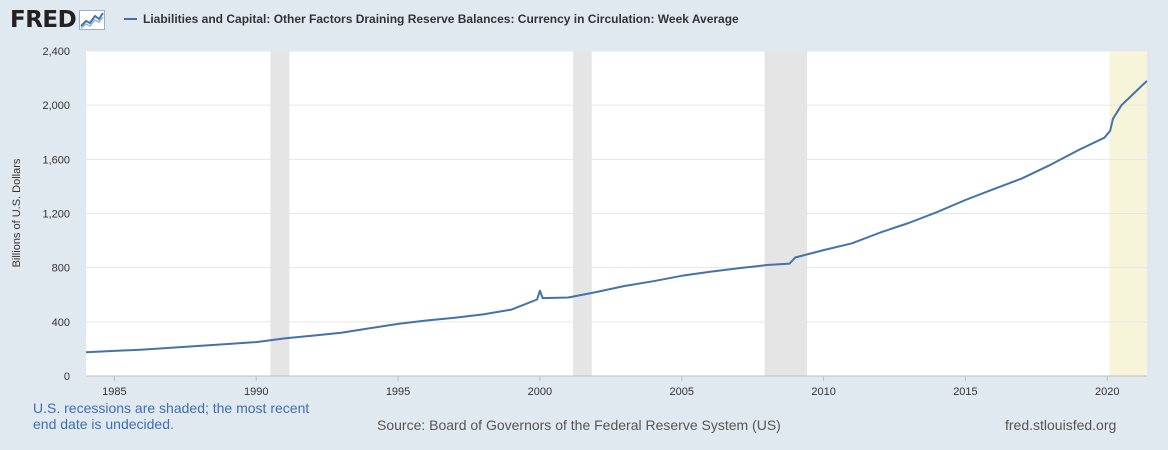 The height and width of the screenshot is (450, 1168). Describe the element at coordinates (61, 323) in the screenshot. I see `y-tick-label: 400` at that location.